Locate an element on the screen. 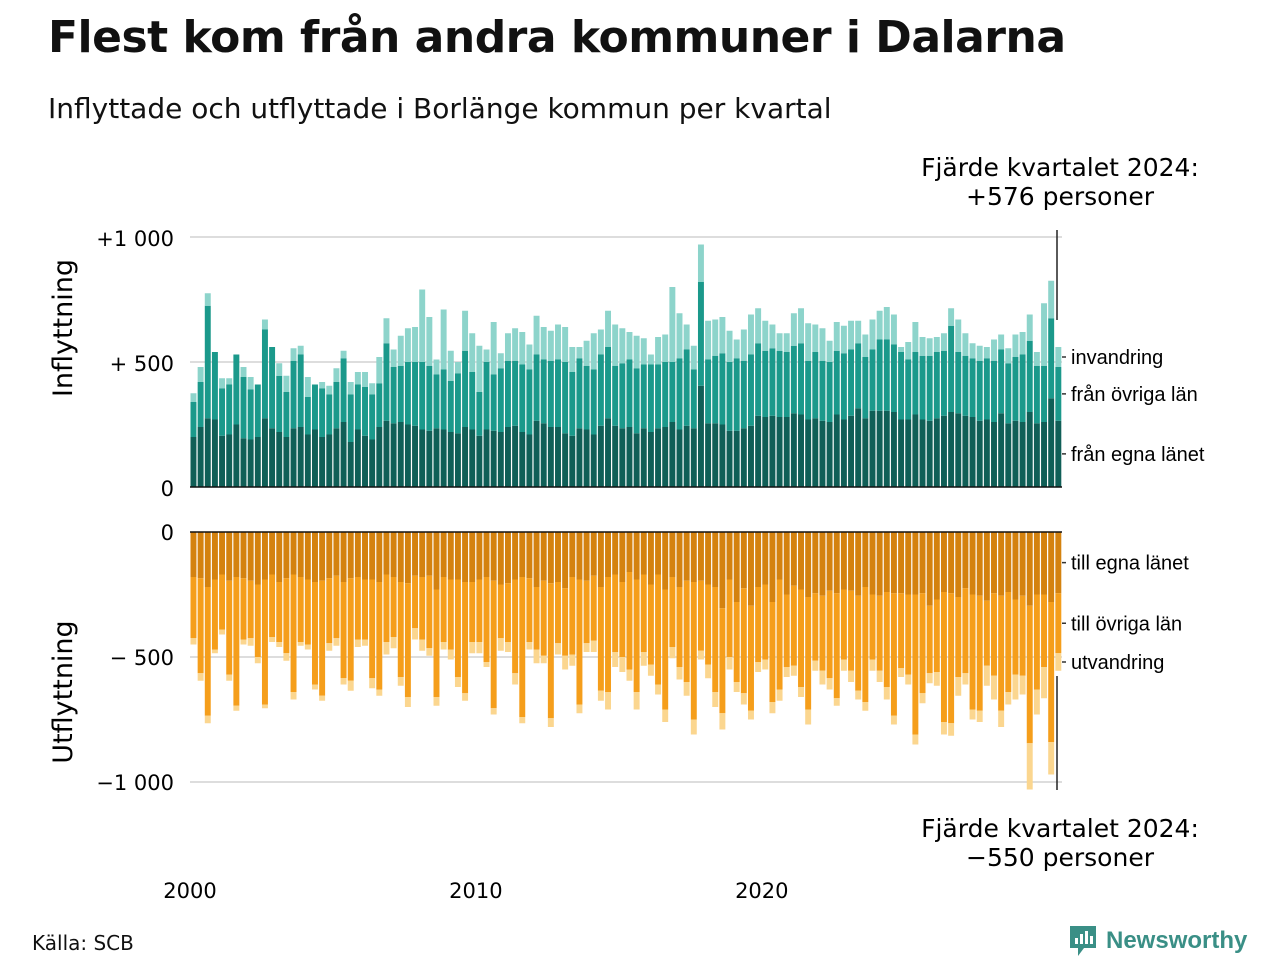 The image size is (1280, 960). inflow-y-tick-labels: +1 000 + 500 0 is located at coordinates (135, 364).